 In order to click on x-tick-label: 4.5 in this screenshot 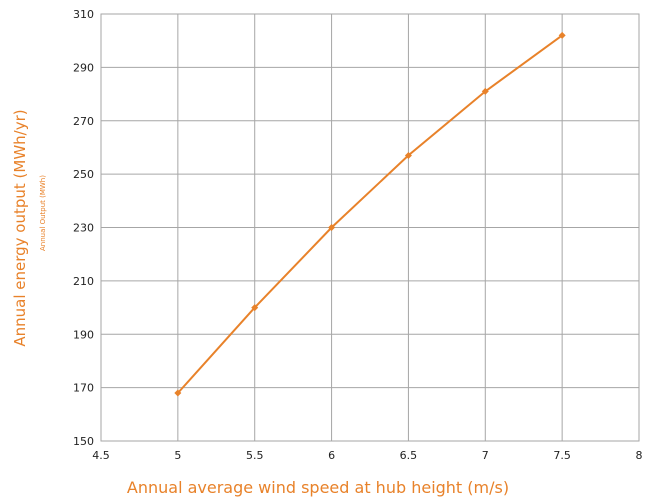, I will do `click(101, 455)`.